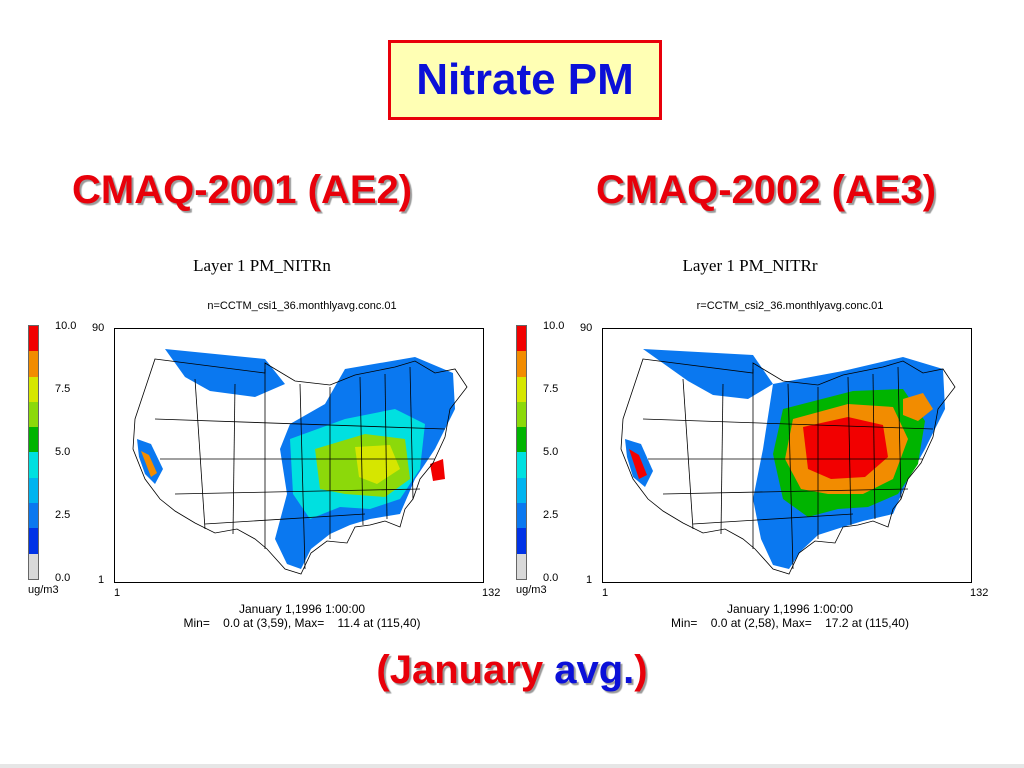 Image resolution: width=1024 pixels, height=768 pixels. Describe the element at coordinates (242, 190) in the screenshot. I see `left-model-heading: CMAQ-2001 (AE2)` at that location.